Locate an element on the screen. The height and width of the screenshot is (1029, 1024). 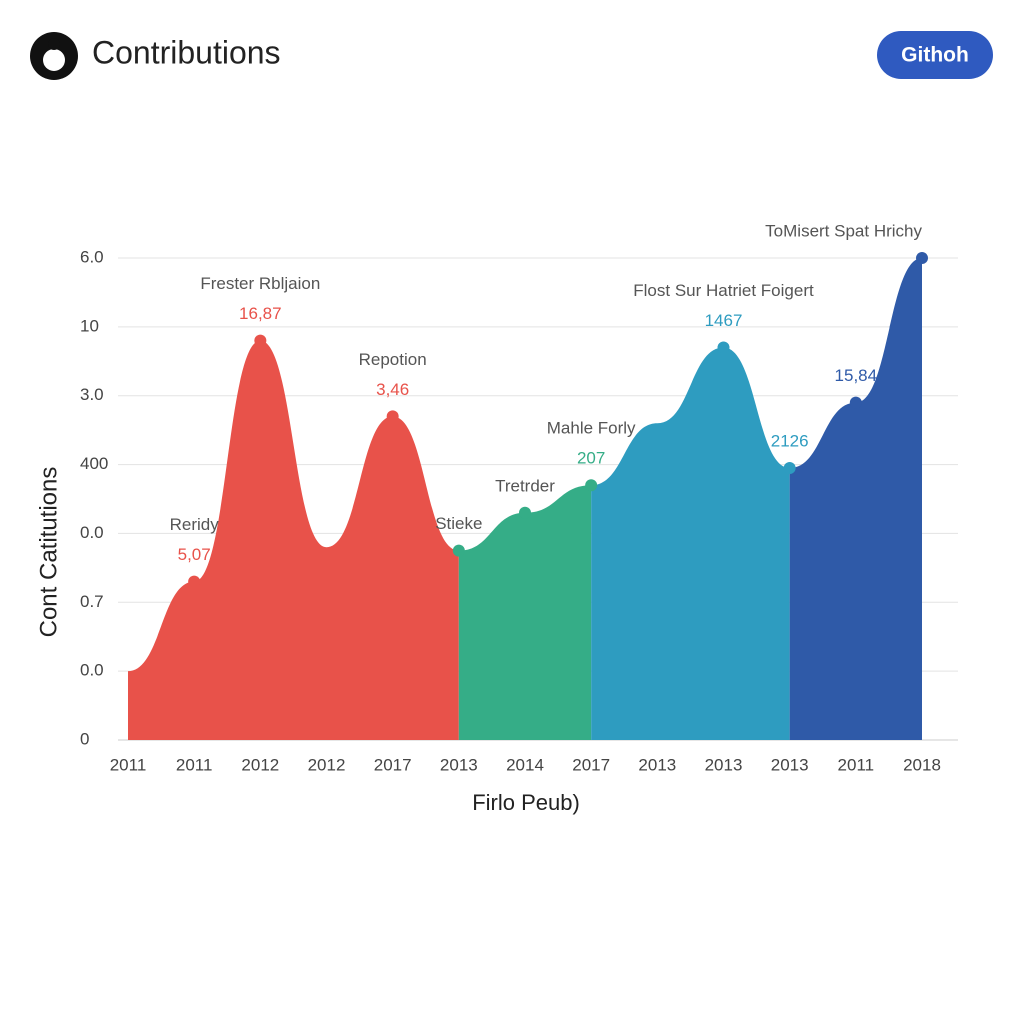
point-number: 15,84 is located at coordinates (856, 375).